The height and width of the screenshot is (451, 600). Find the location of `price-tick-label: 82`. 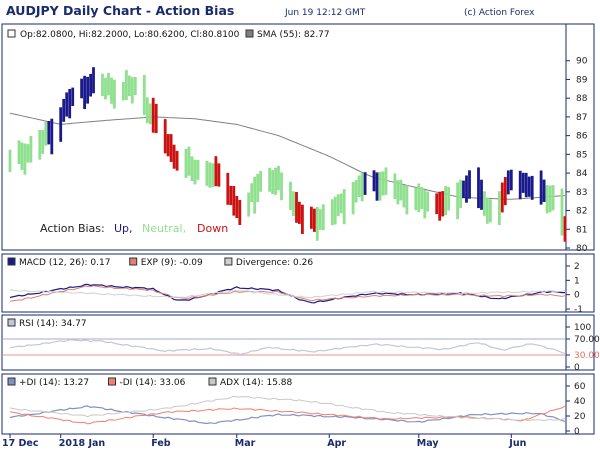

price-tick-label: 82 is located at coordinates (581, 212).